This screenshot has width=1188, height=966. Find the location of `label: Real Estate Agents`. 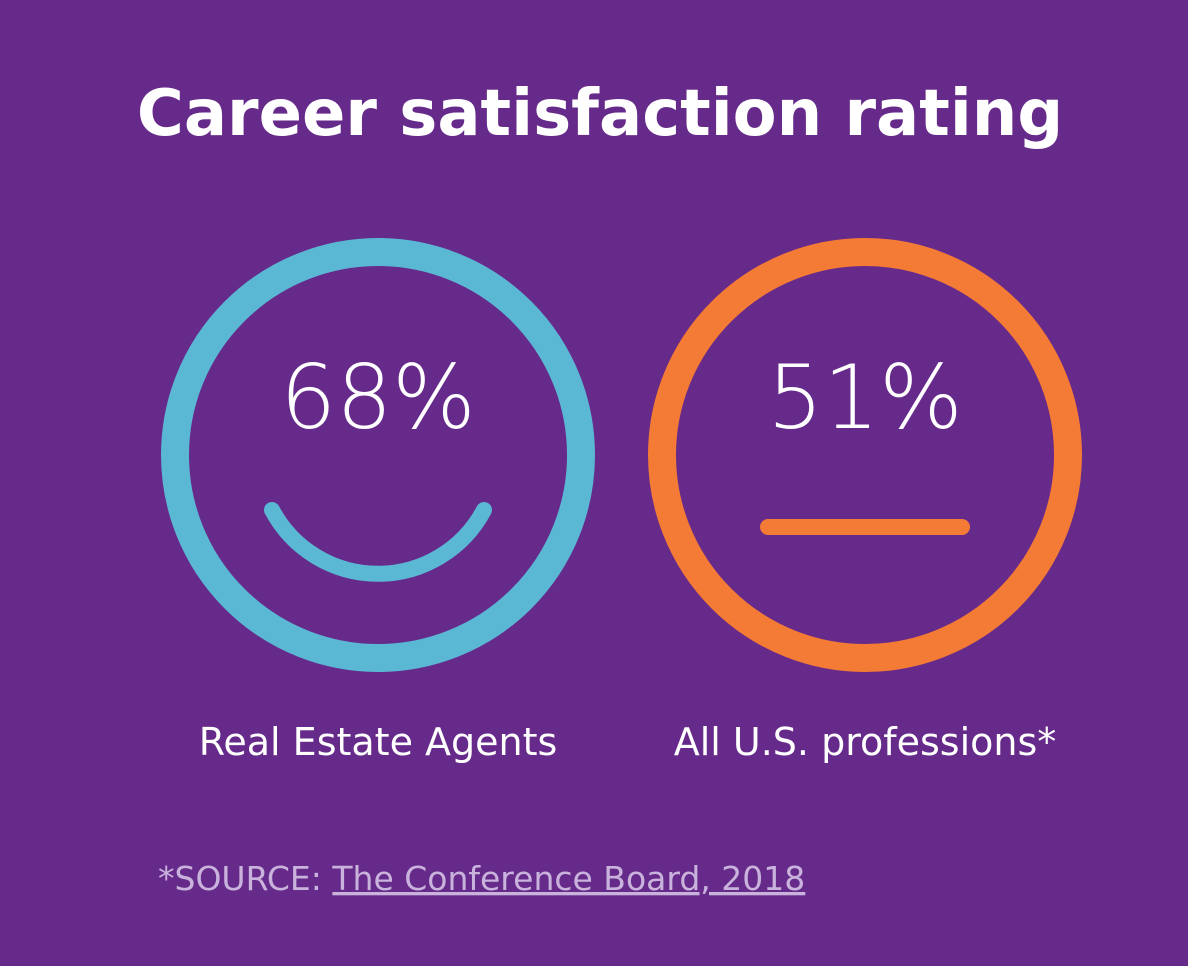

label: Real Estate Agents is located at coordinates (378, 742).